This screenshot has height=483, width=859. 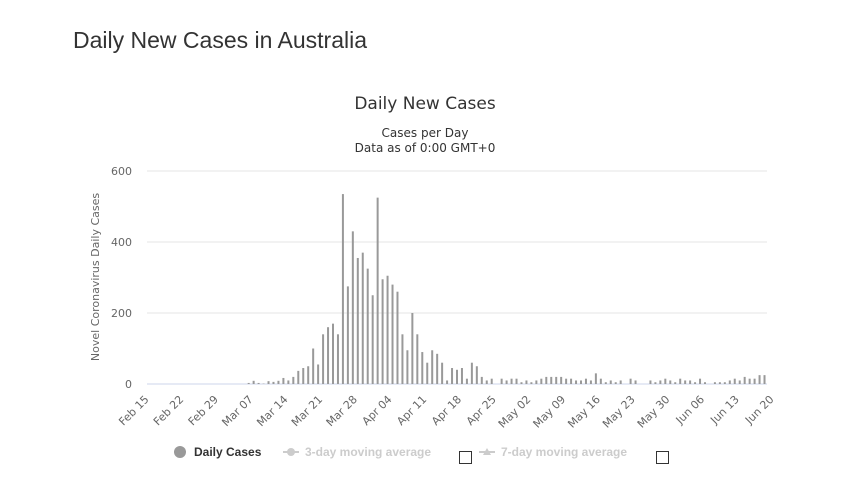 I want to click on legend-item-3-day-average: 3-day moving average, so click(x=357, y=452).